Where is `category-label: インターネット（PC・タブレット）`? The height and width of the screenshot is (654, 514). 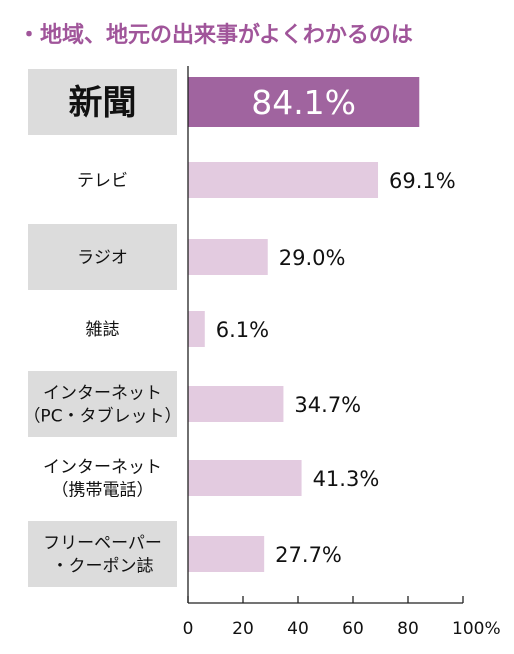
category-label: インターネット（PC・タブレット） is located at coordinates (102, 405).